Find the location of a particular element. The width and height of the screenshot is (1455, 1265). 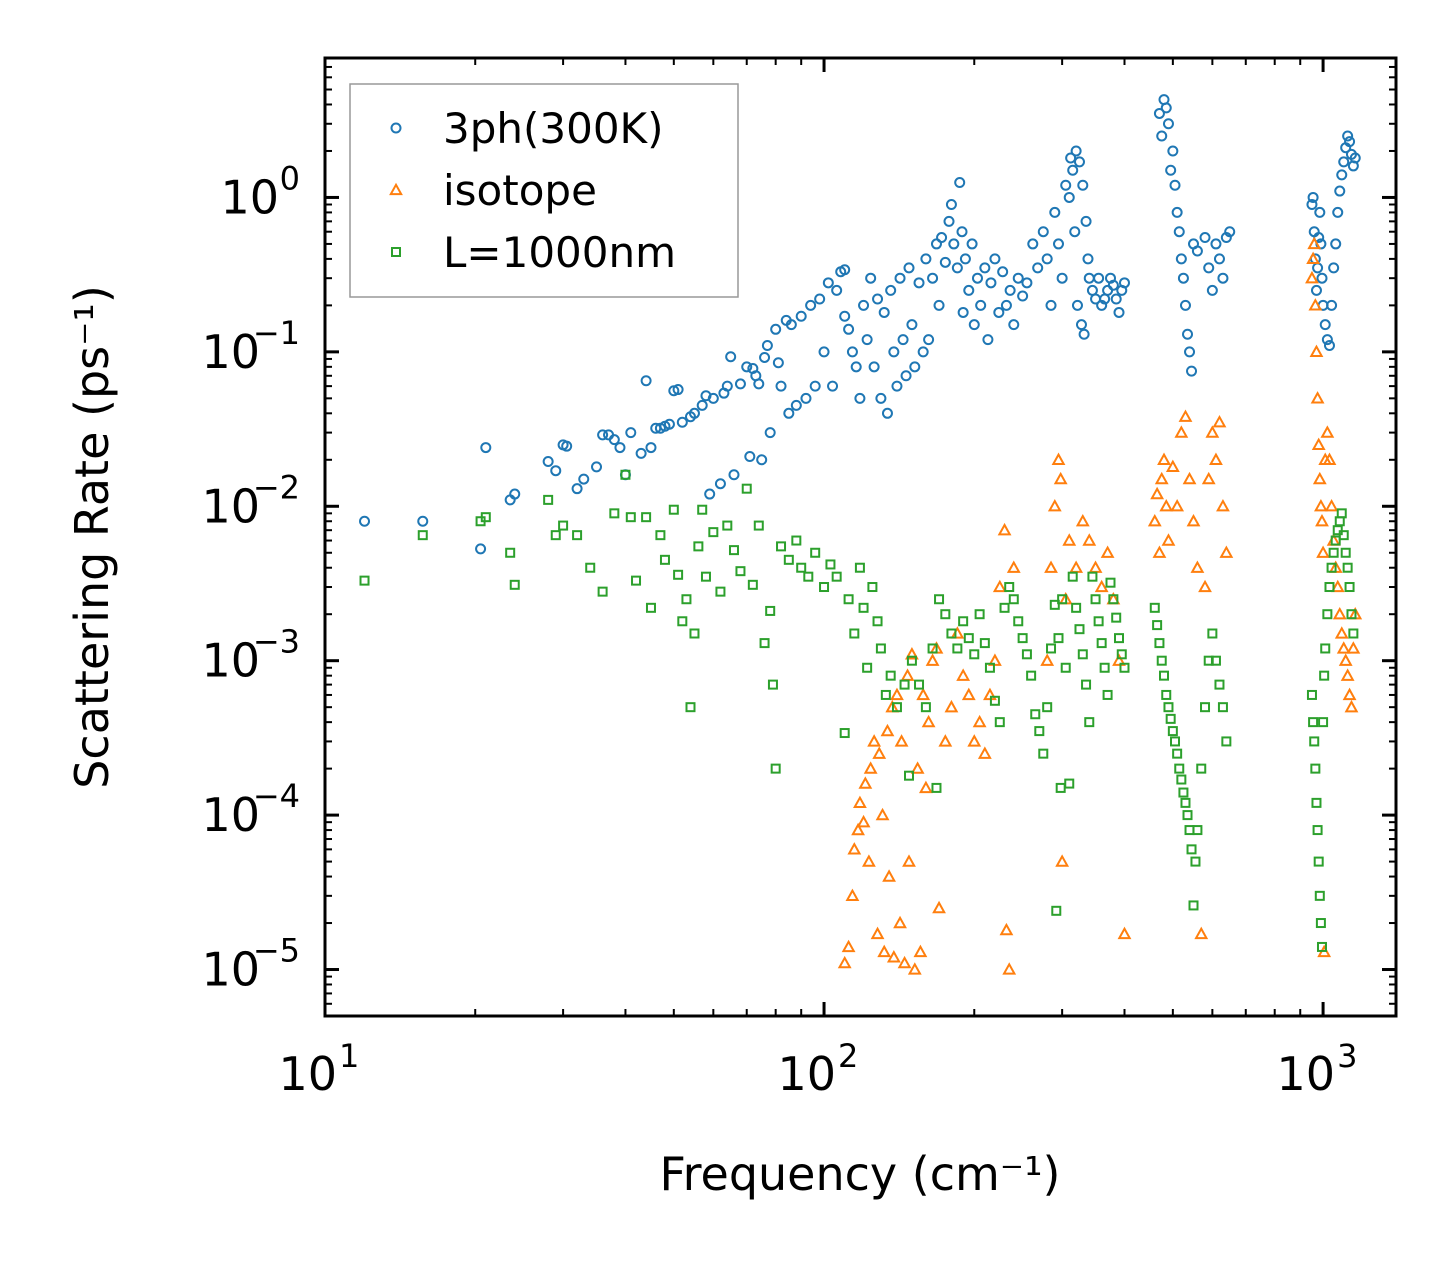

legend-box is located at coordinates (544, 190).